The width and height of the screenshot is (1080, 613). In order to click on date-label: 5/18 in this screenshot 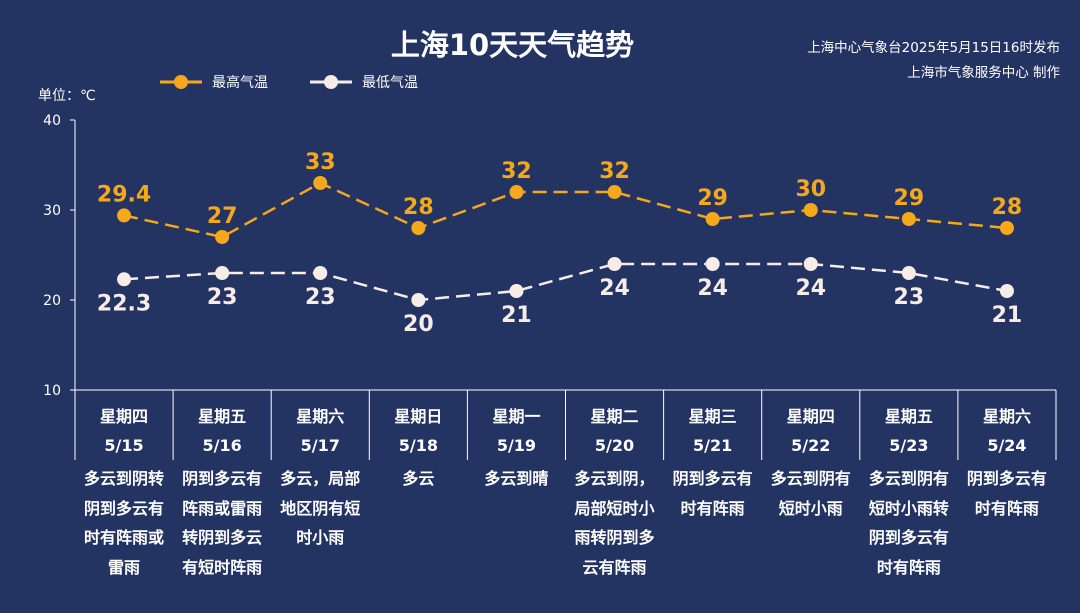, I will do `click(418, 445)`.